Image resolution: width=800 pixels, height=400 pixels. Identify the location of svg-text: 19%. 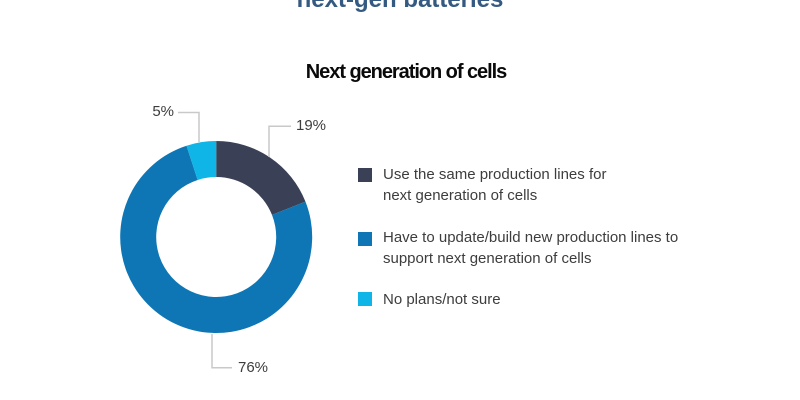
(311, 125).